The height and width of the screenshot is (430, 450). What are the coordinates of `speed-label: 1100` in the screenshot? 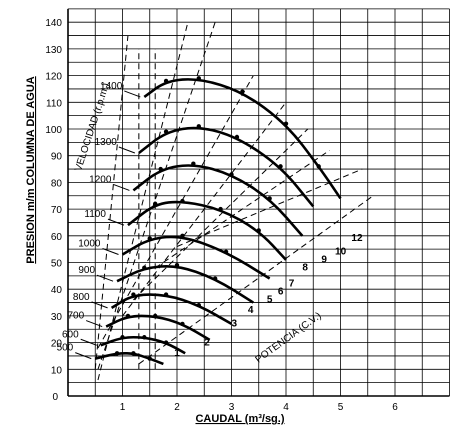 It's located at (95, 214).